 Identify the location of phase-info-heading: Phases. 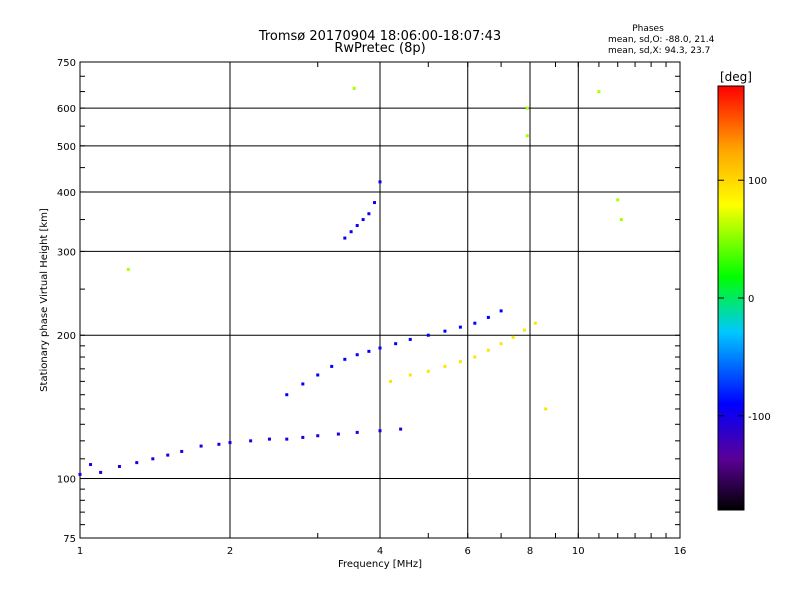
(648, 29).